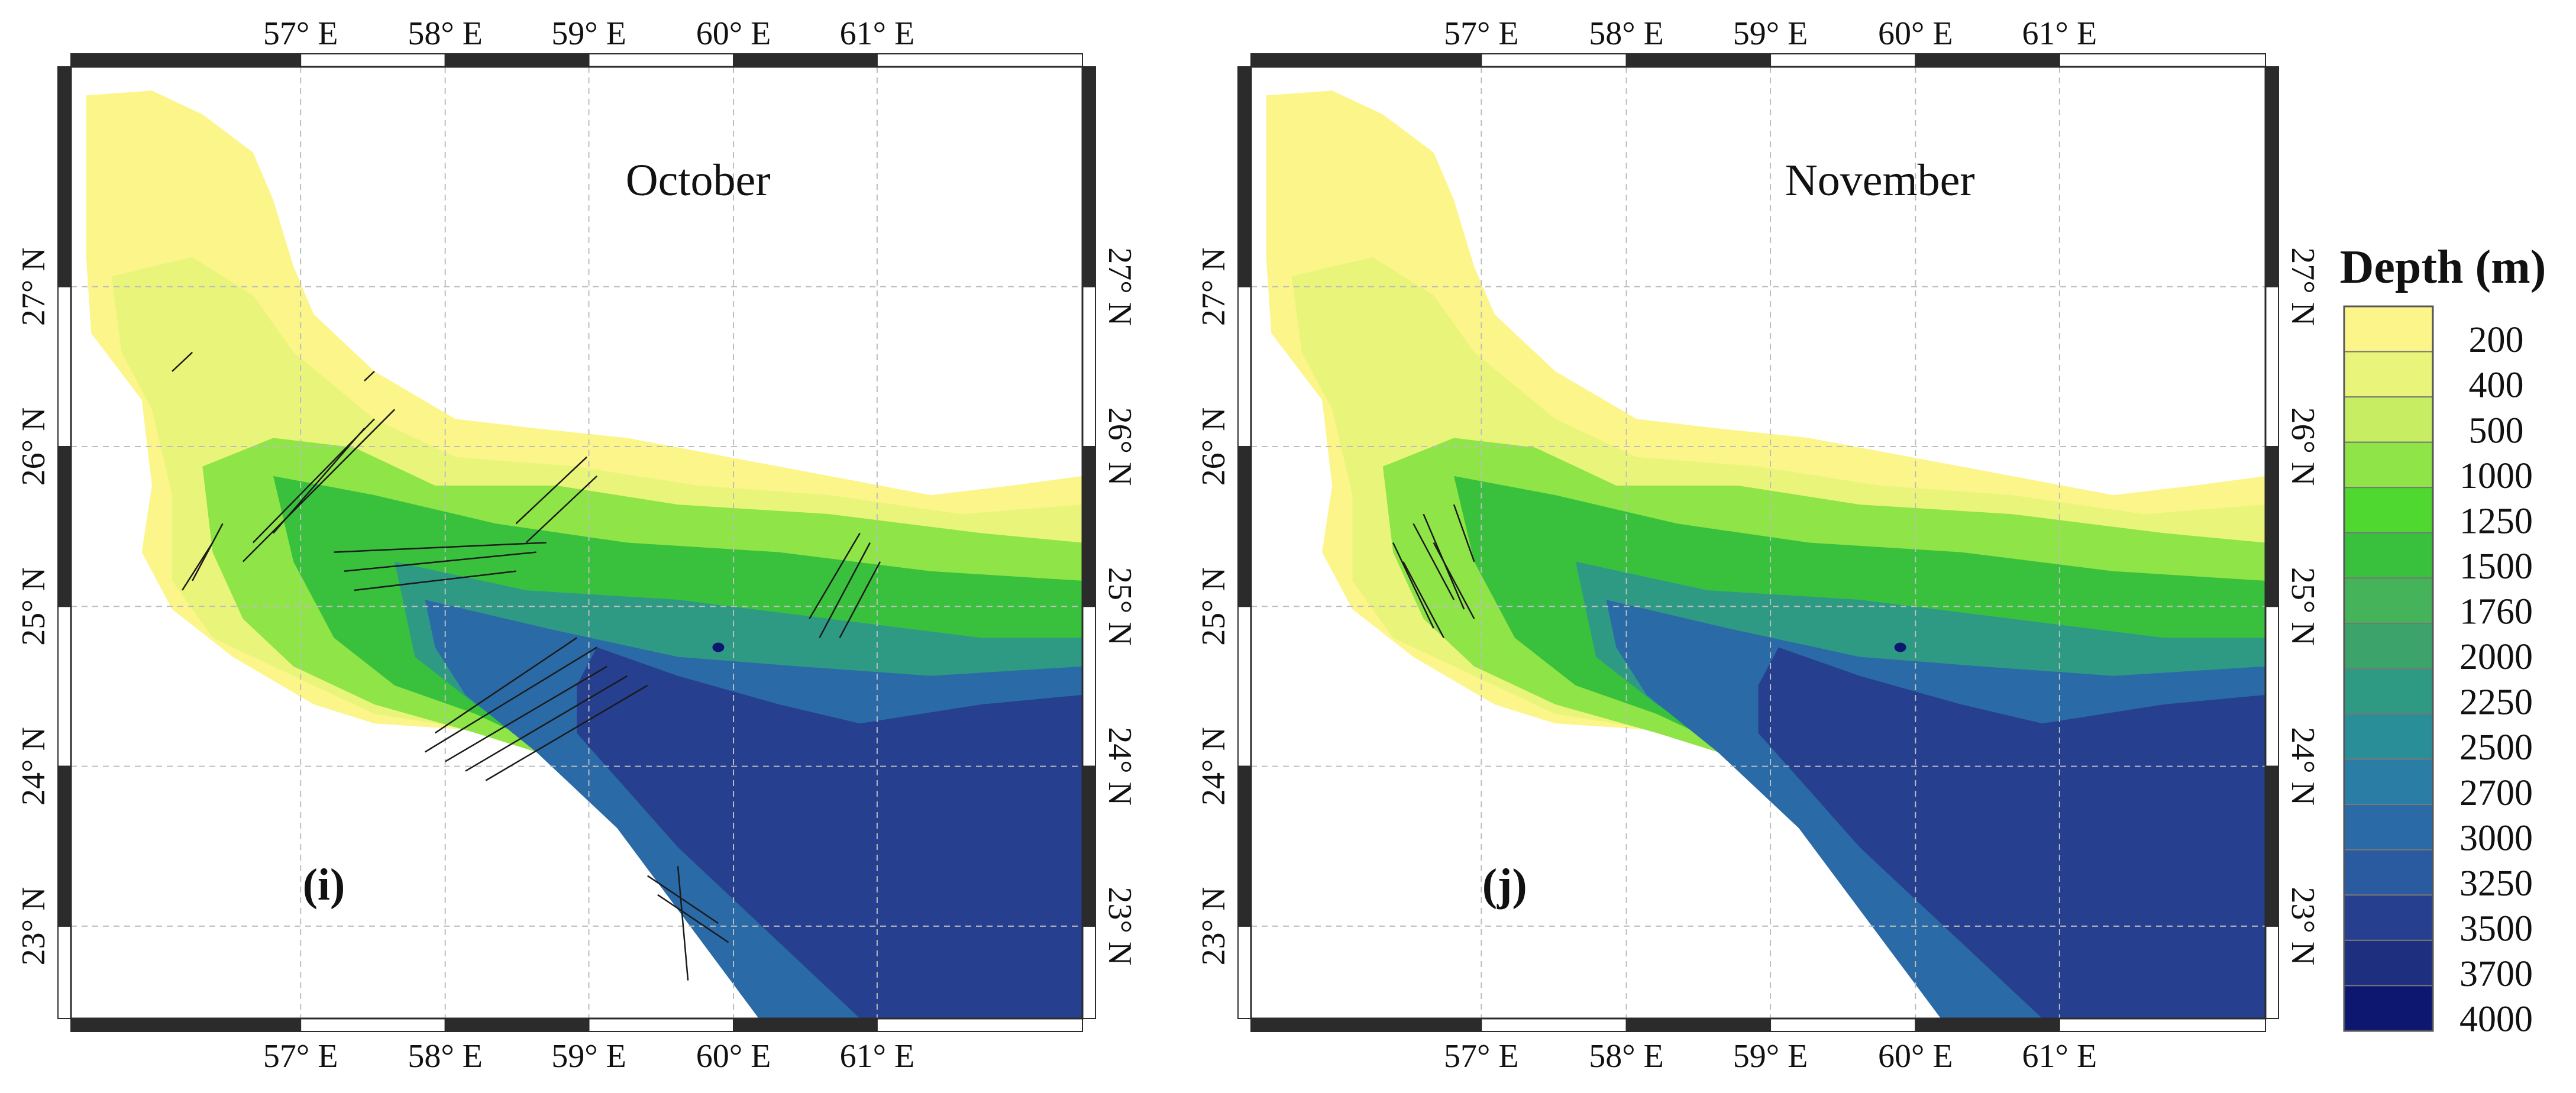 This screenshot has height=1093, width=2576. What do you see at coordinates (2496, 521) in the screenshot?
I see `legend-level-label: 1250` at bounding box center [2496, 521].